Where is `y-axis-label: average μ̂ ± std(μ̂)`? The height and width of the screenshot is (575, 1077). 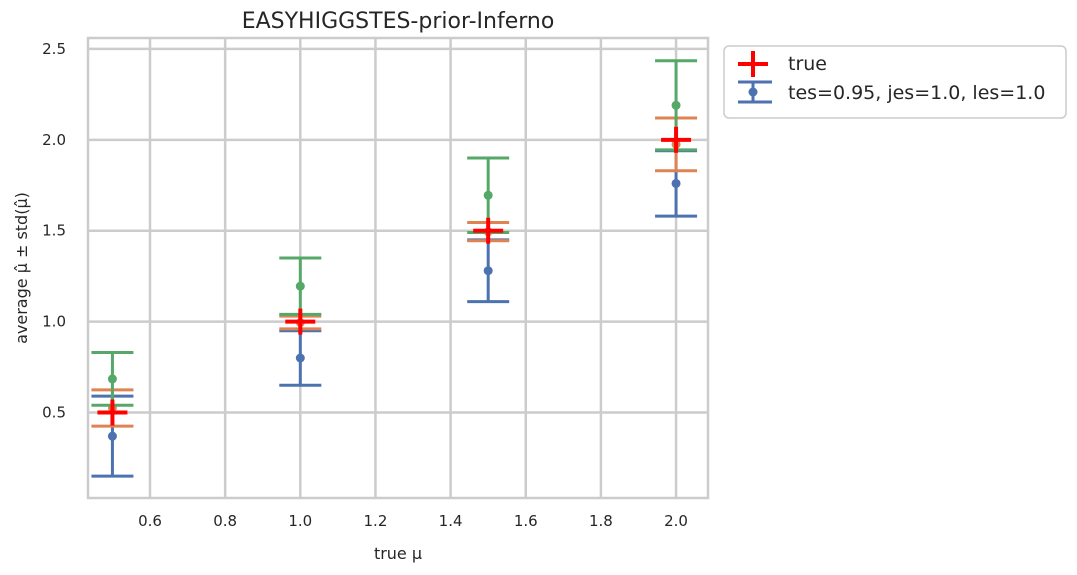 y-axis-label: average μ̂ ± std(μ̂) is located at coordinates (21, 268).